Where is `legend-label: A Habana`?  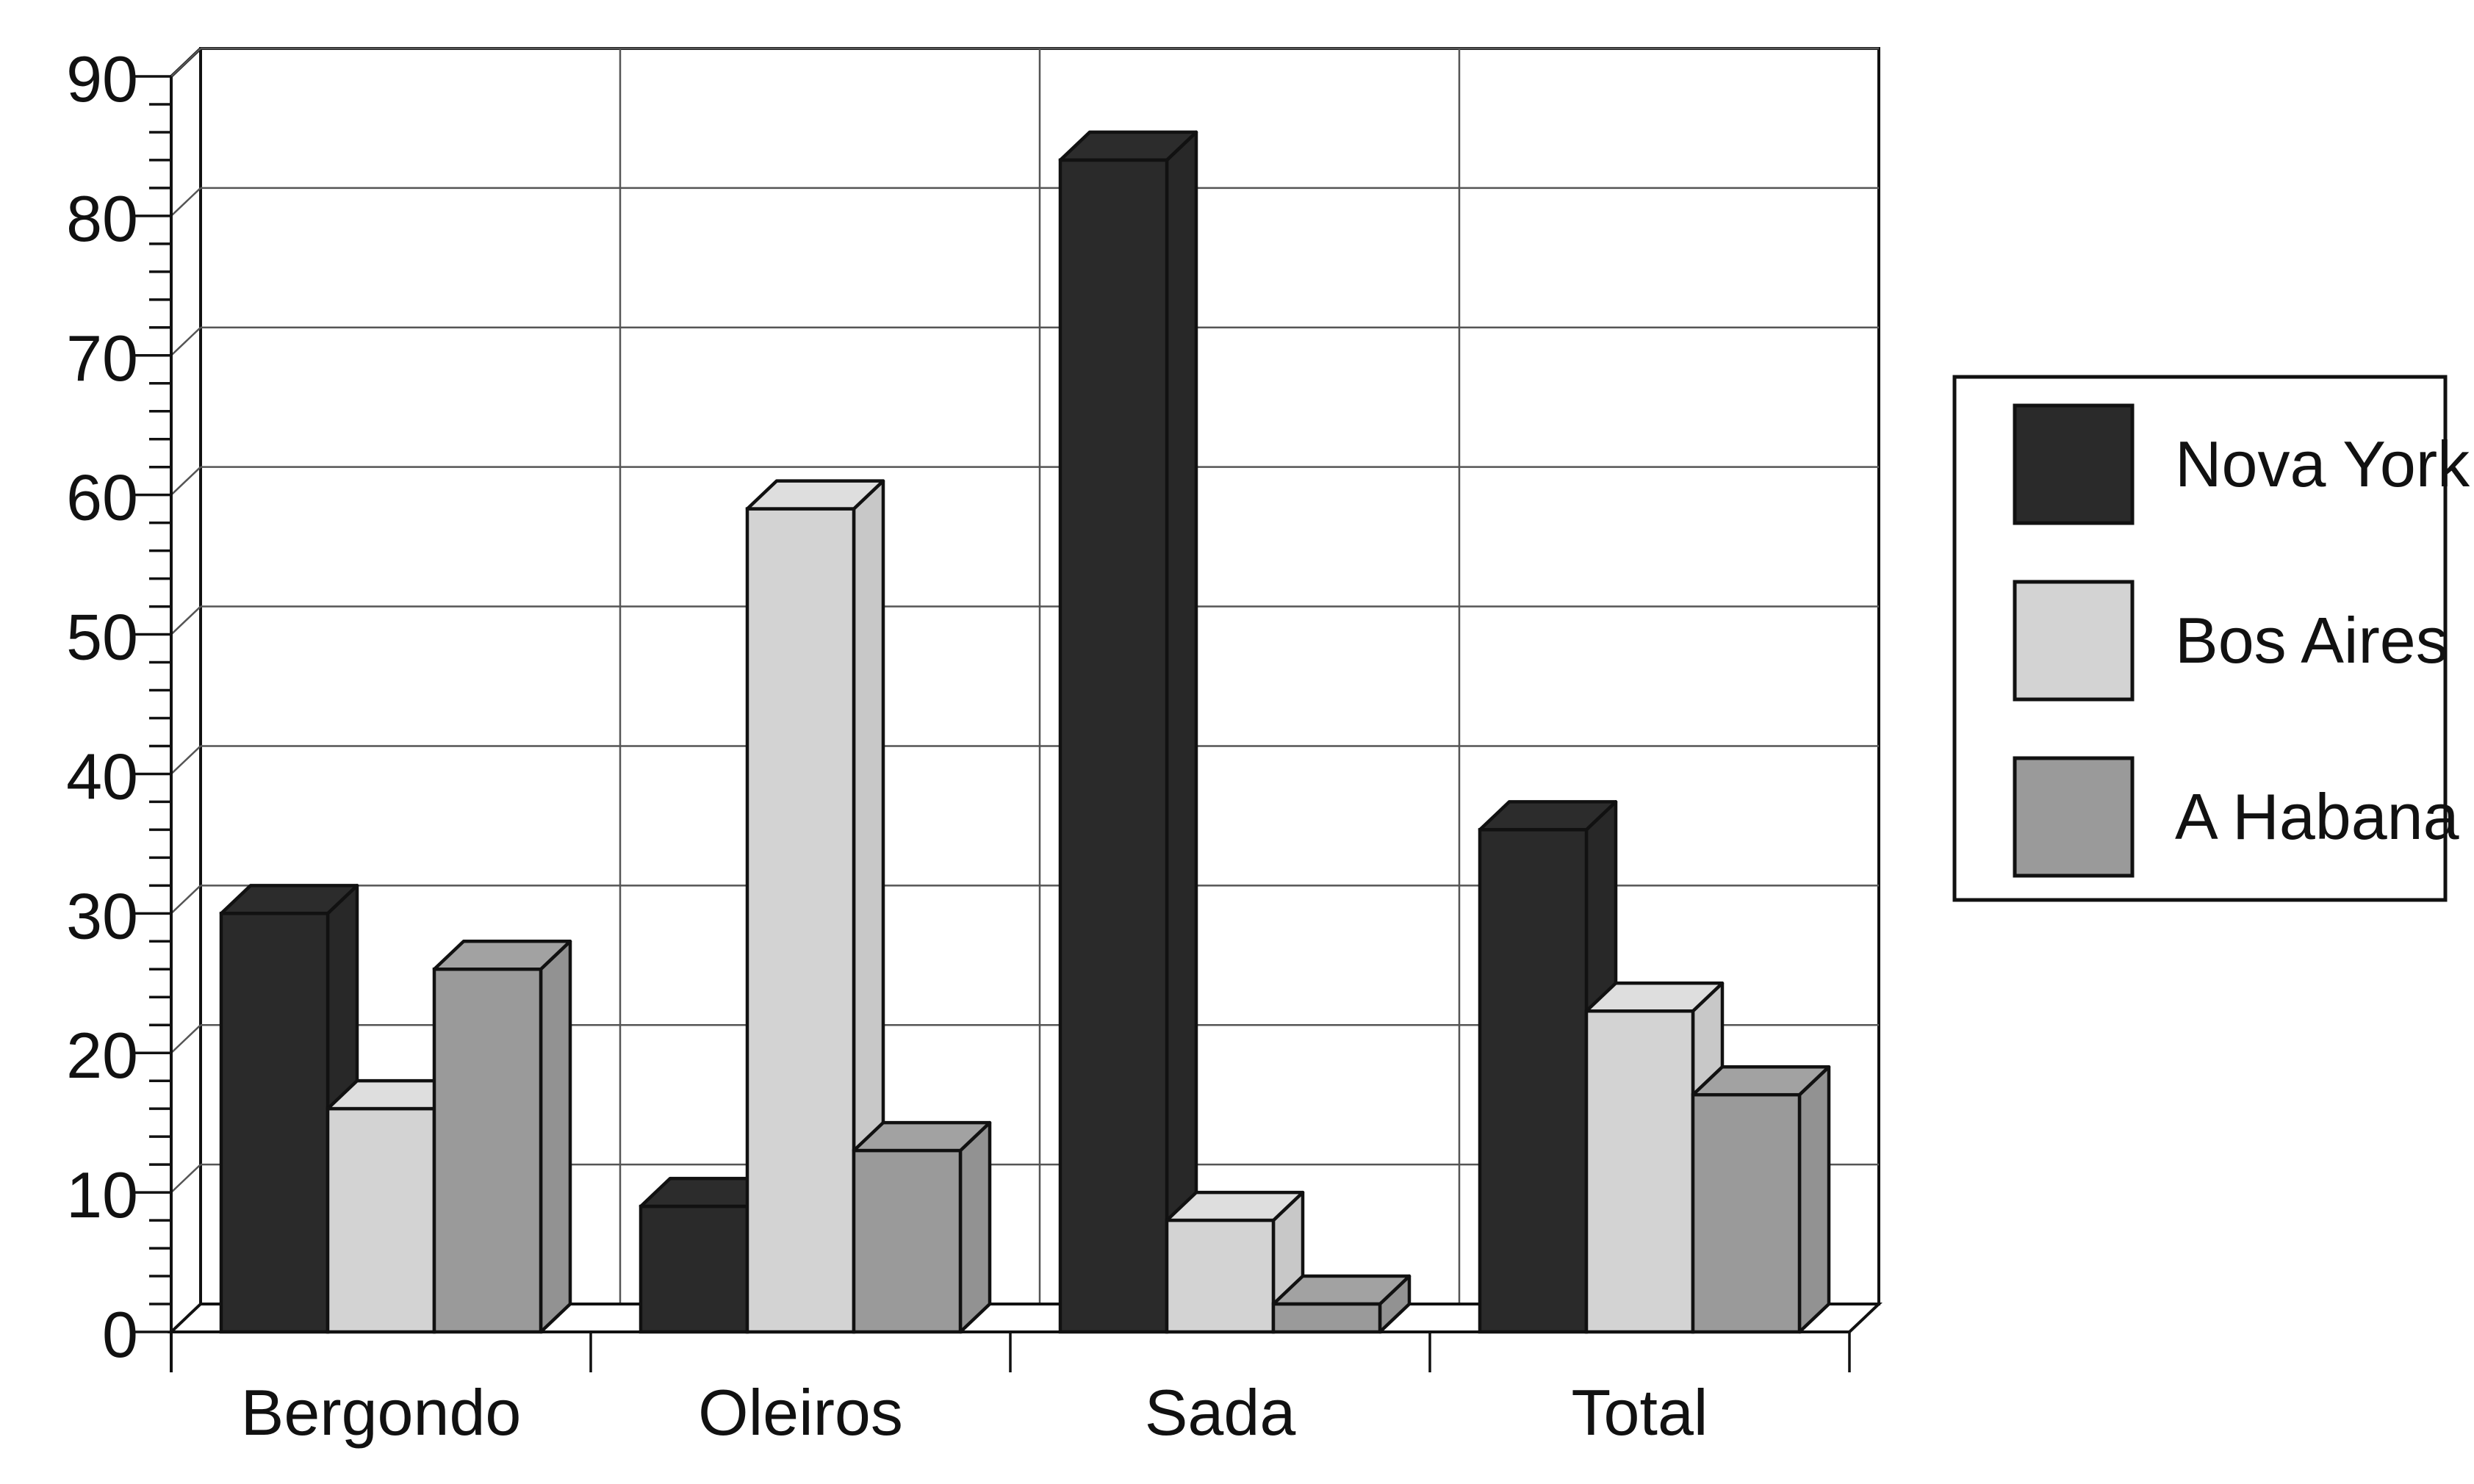
legend-label: A Habana is located at coordinates (2317, 816).